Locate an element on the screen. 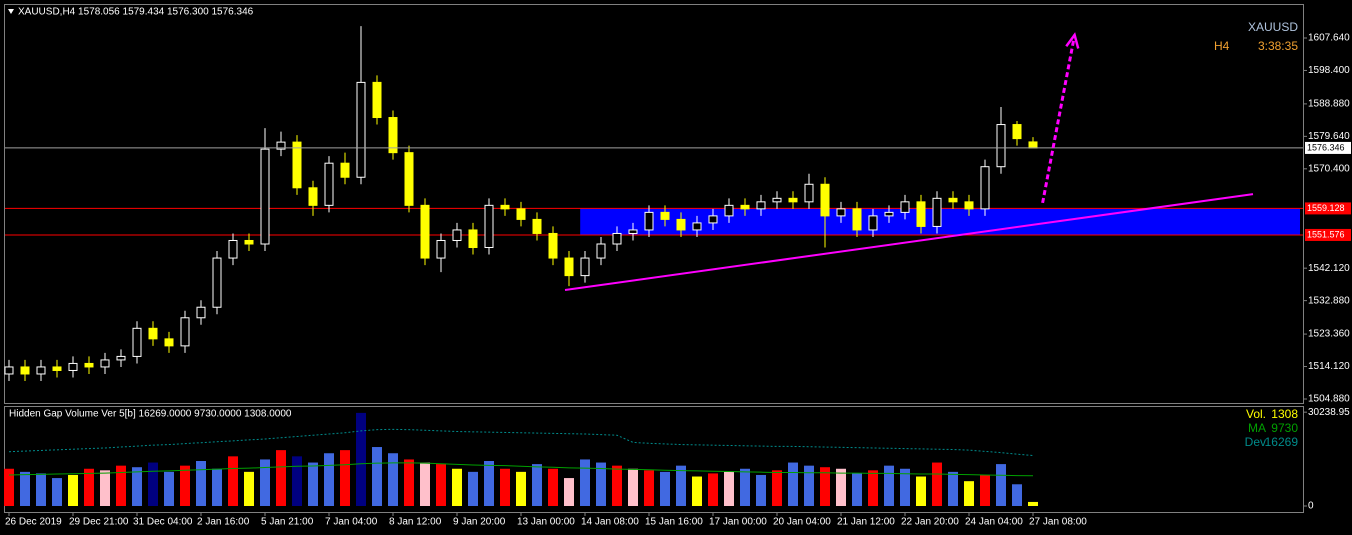 This screenshot has height=535, width=1352. x-tick-label: 9 Jan 20:00 is located at coordinates (479, 522).